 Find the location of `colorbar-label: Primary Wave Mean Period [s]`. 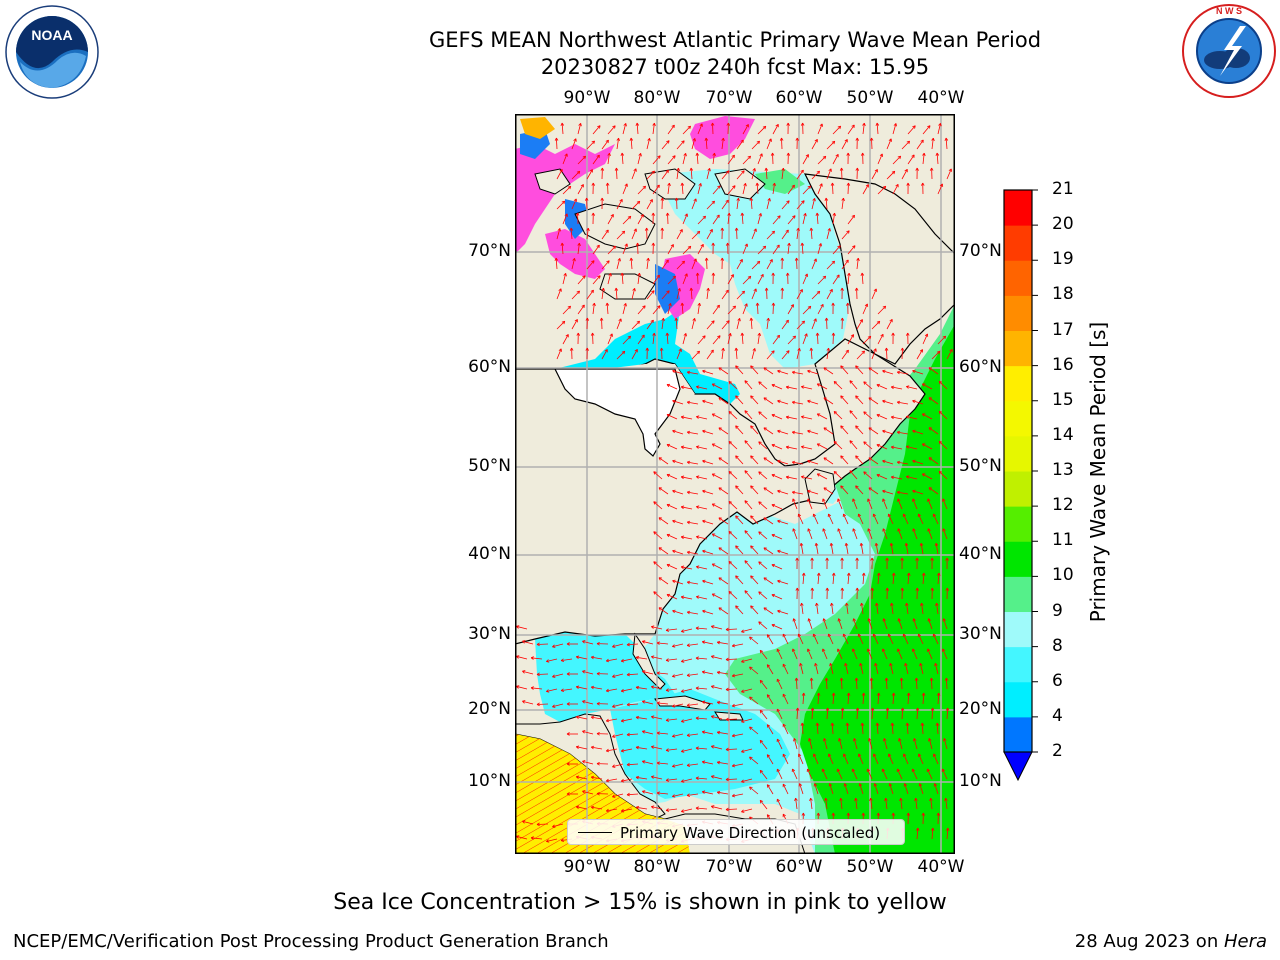

colorbar-label: Primary Wave Mean Period [s] is located at coordinates (1098, 472).